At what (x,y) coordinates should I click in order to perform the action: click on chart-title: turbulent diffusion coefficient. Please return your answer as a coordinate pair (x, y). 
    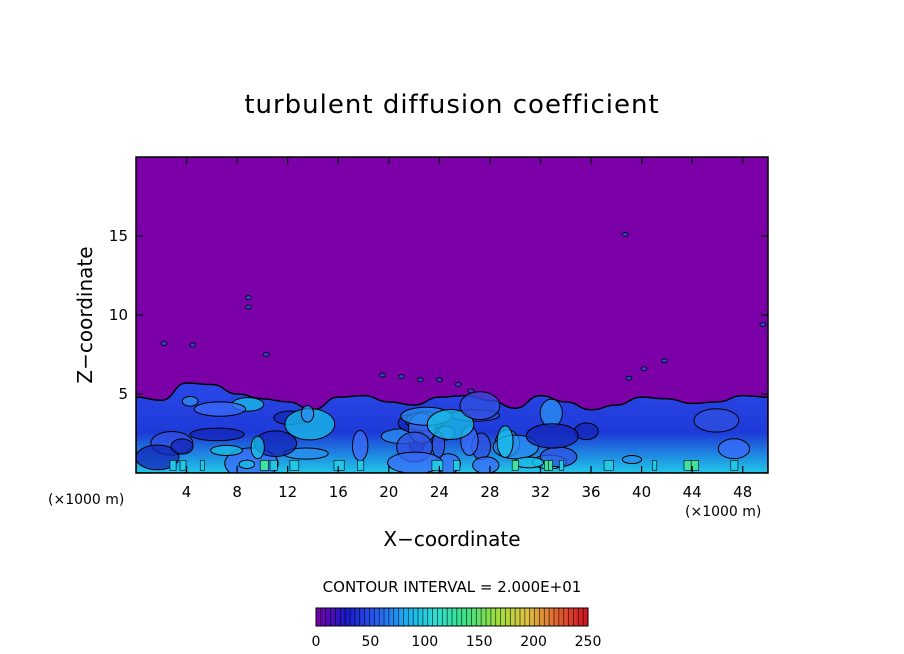
    Looking at the image, I should click on (451, 105).